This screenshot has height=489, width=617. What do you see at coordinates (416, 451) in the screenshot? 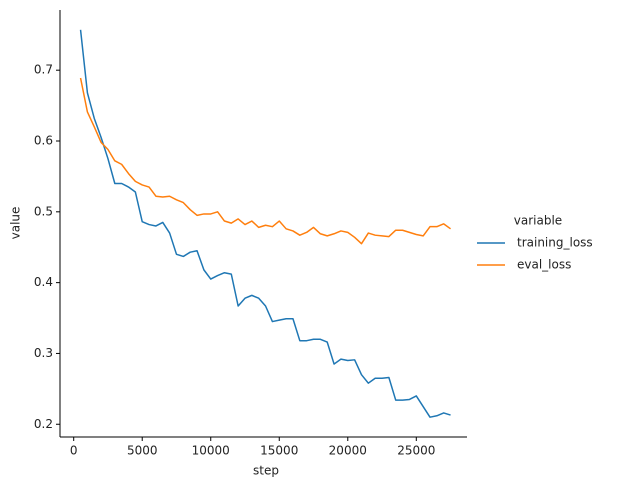
I see `x-tick-label: 25000` at bounding box center [416, 451].